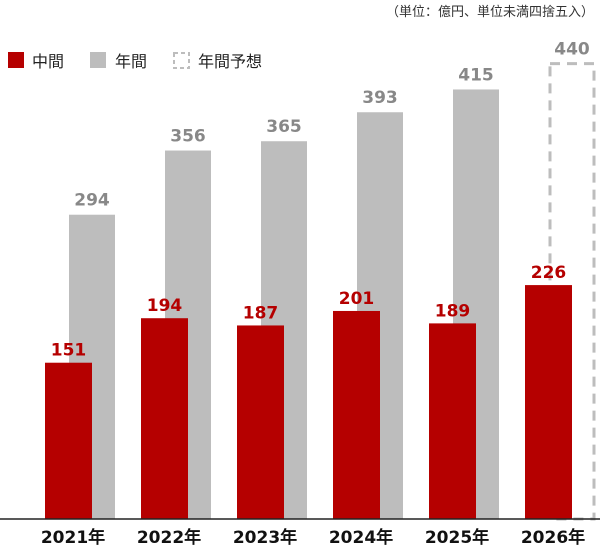 This screenshot has height=546, width=600. Describe the element at coordinates (169, 536) in the screenshot. I see `x-tick-label: 2022年` at that location.